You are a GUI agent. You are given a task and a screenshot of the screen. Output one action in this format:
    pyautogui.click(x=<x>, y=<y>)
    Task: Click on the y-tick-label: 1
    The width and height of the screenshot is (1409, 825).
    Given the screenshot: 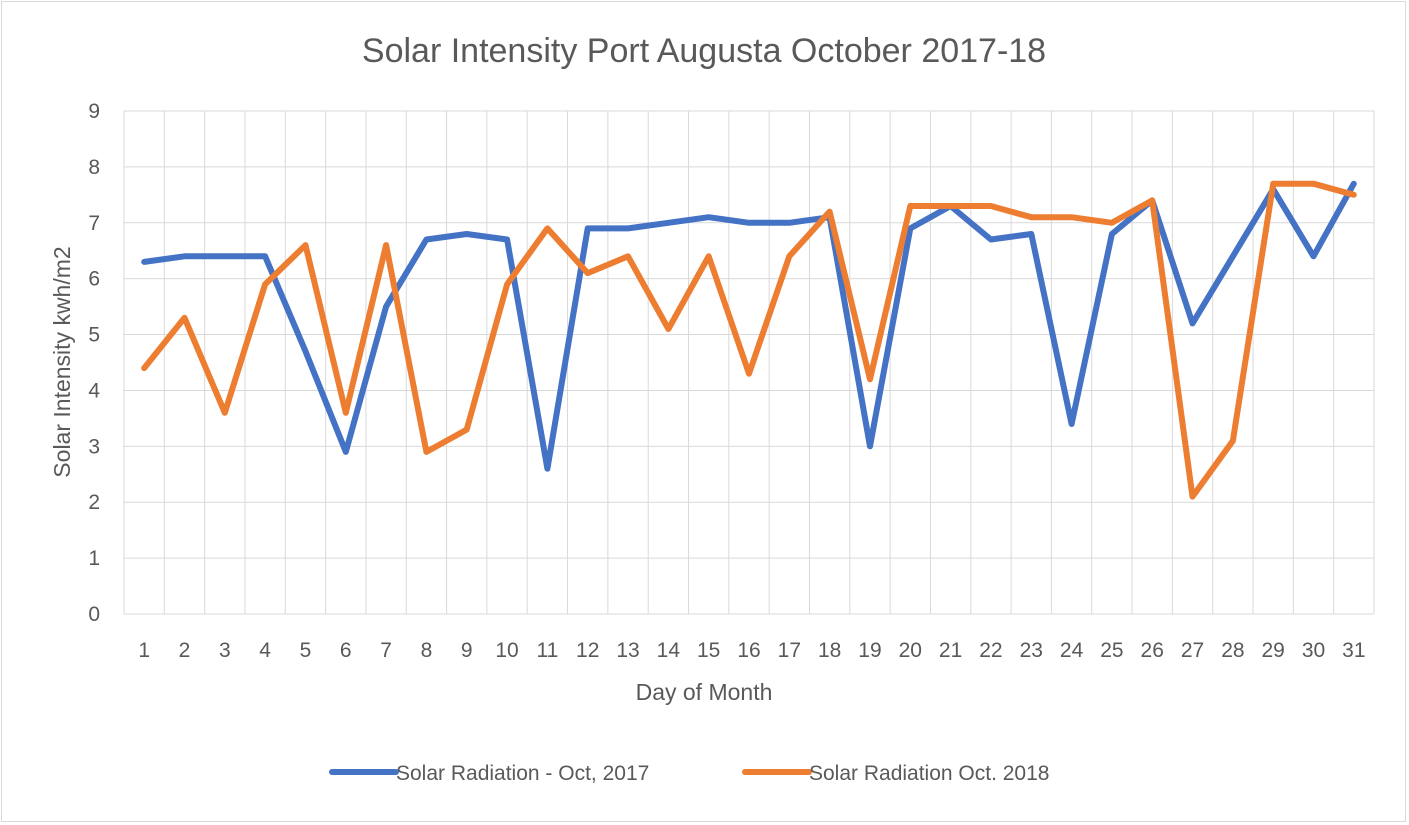 What is the action you would take?
    pyautogui.click(x=94, y=558)
    